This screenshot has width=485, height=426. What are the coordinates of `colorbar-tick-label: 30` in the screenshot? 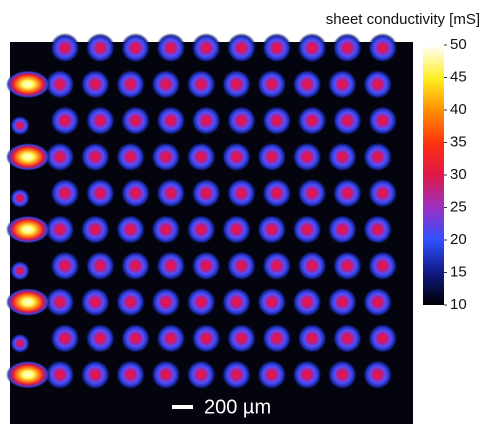 It's located at (458, 174).